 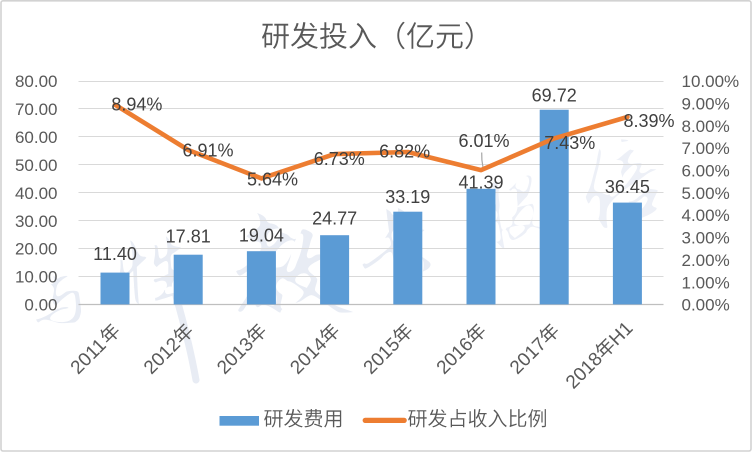 I want to click on svg-text: 0.00%, so click(x=706, y=305).